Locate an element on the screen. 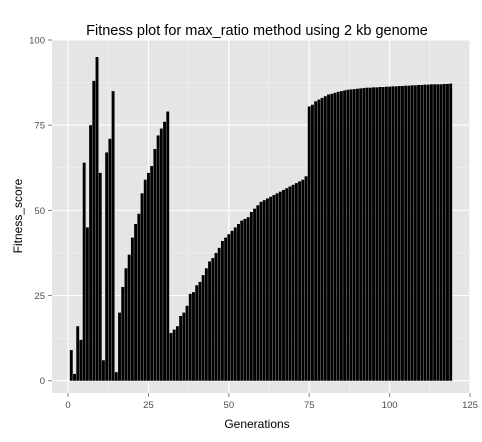 The image size is (482, 442). y-tick-label: 100 is located at coordinates (37, 41).